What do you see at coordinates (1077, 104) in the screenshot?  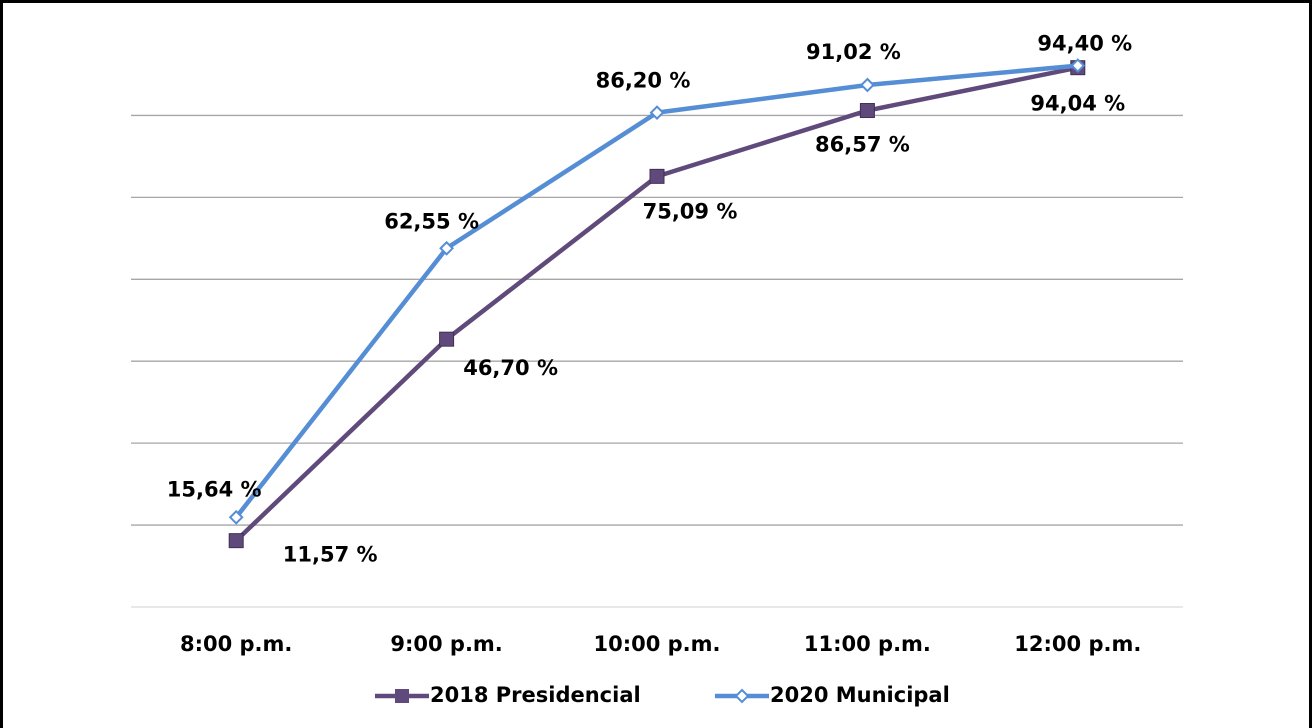 I see `data-label: 94,04 %` at bounding box center [1077, 104].